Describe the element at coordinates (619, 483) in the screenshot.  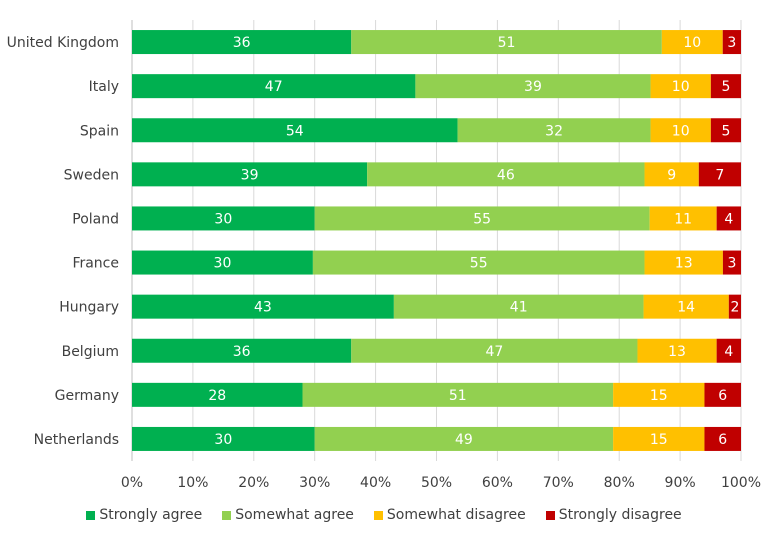
I see `x-tick-label: 80%` at that location.